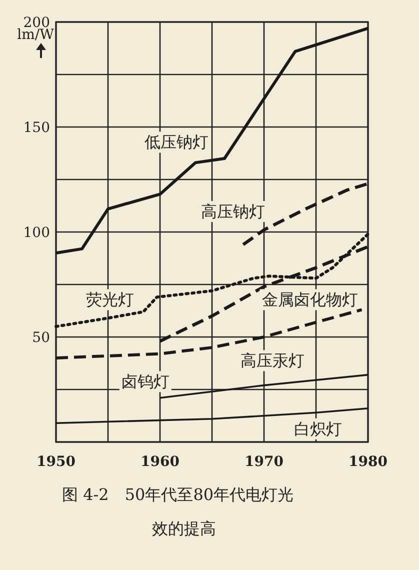 The height and width of the screenshot is (570, 419). Describe the element at coordinates (56, 462) in the screenshot. I see `x-tick-label: 1950` at that location.